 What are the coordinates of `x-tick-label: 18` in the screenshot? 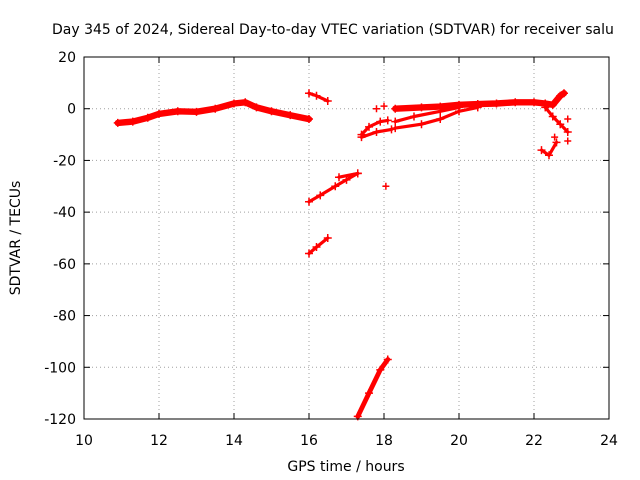 It's located at (384, 441).